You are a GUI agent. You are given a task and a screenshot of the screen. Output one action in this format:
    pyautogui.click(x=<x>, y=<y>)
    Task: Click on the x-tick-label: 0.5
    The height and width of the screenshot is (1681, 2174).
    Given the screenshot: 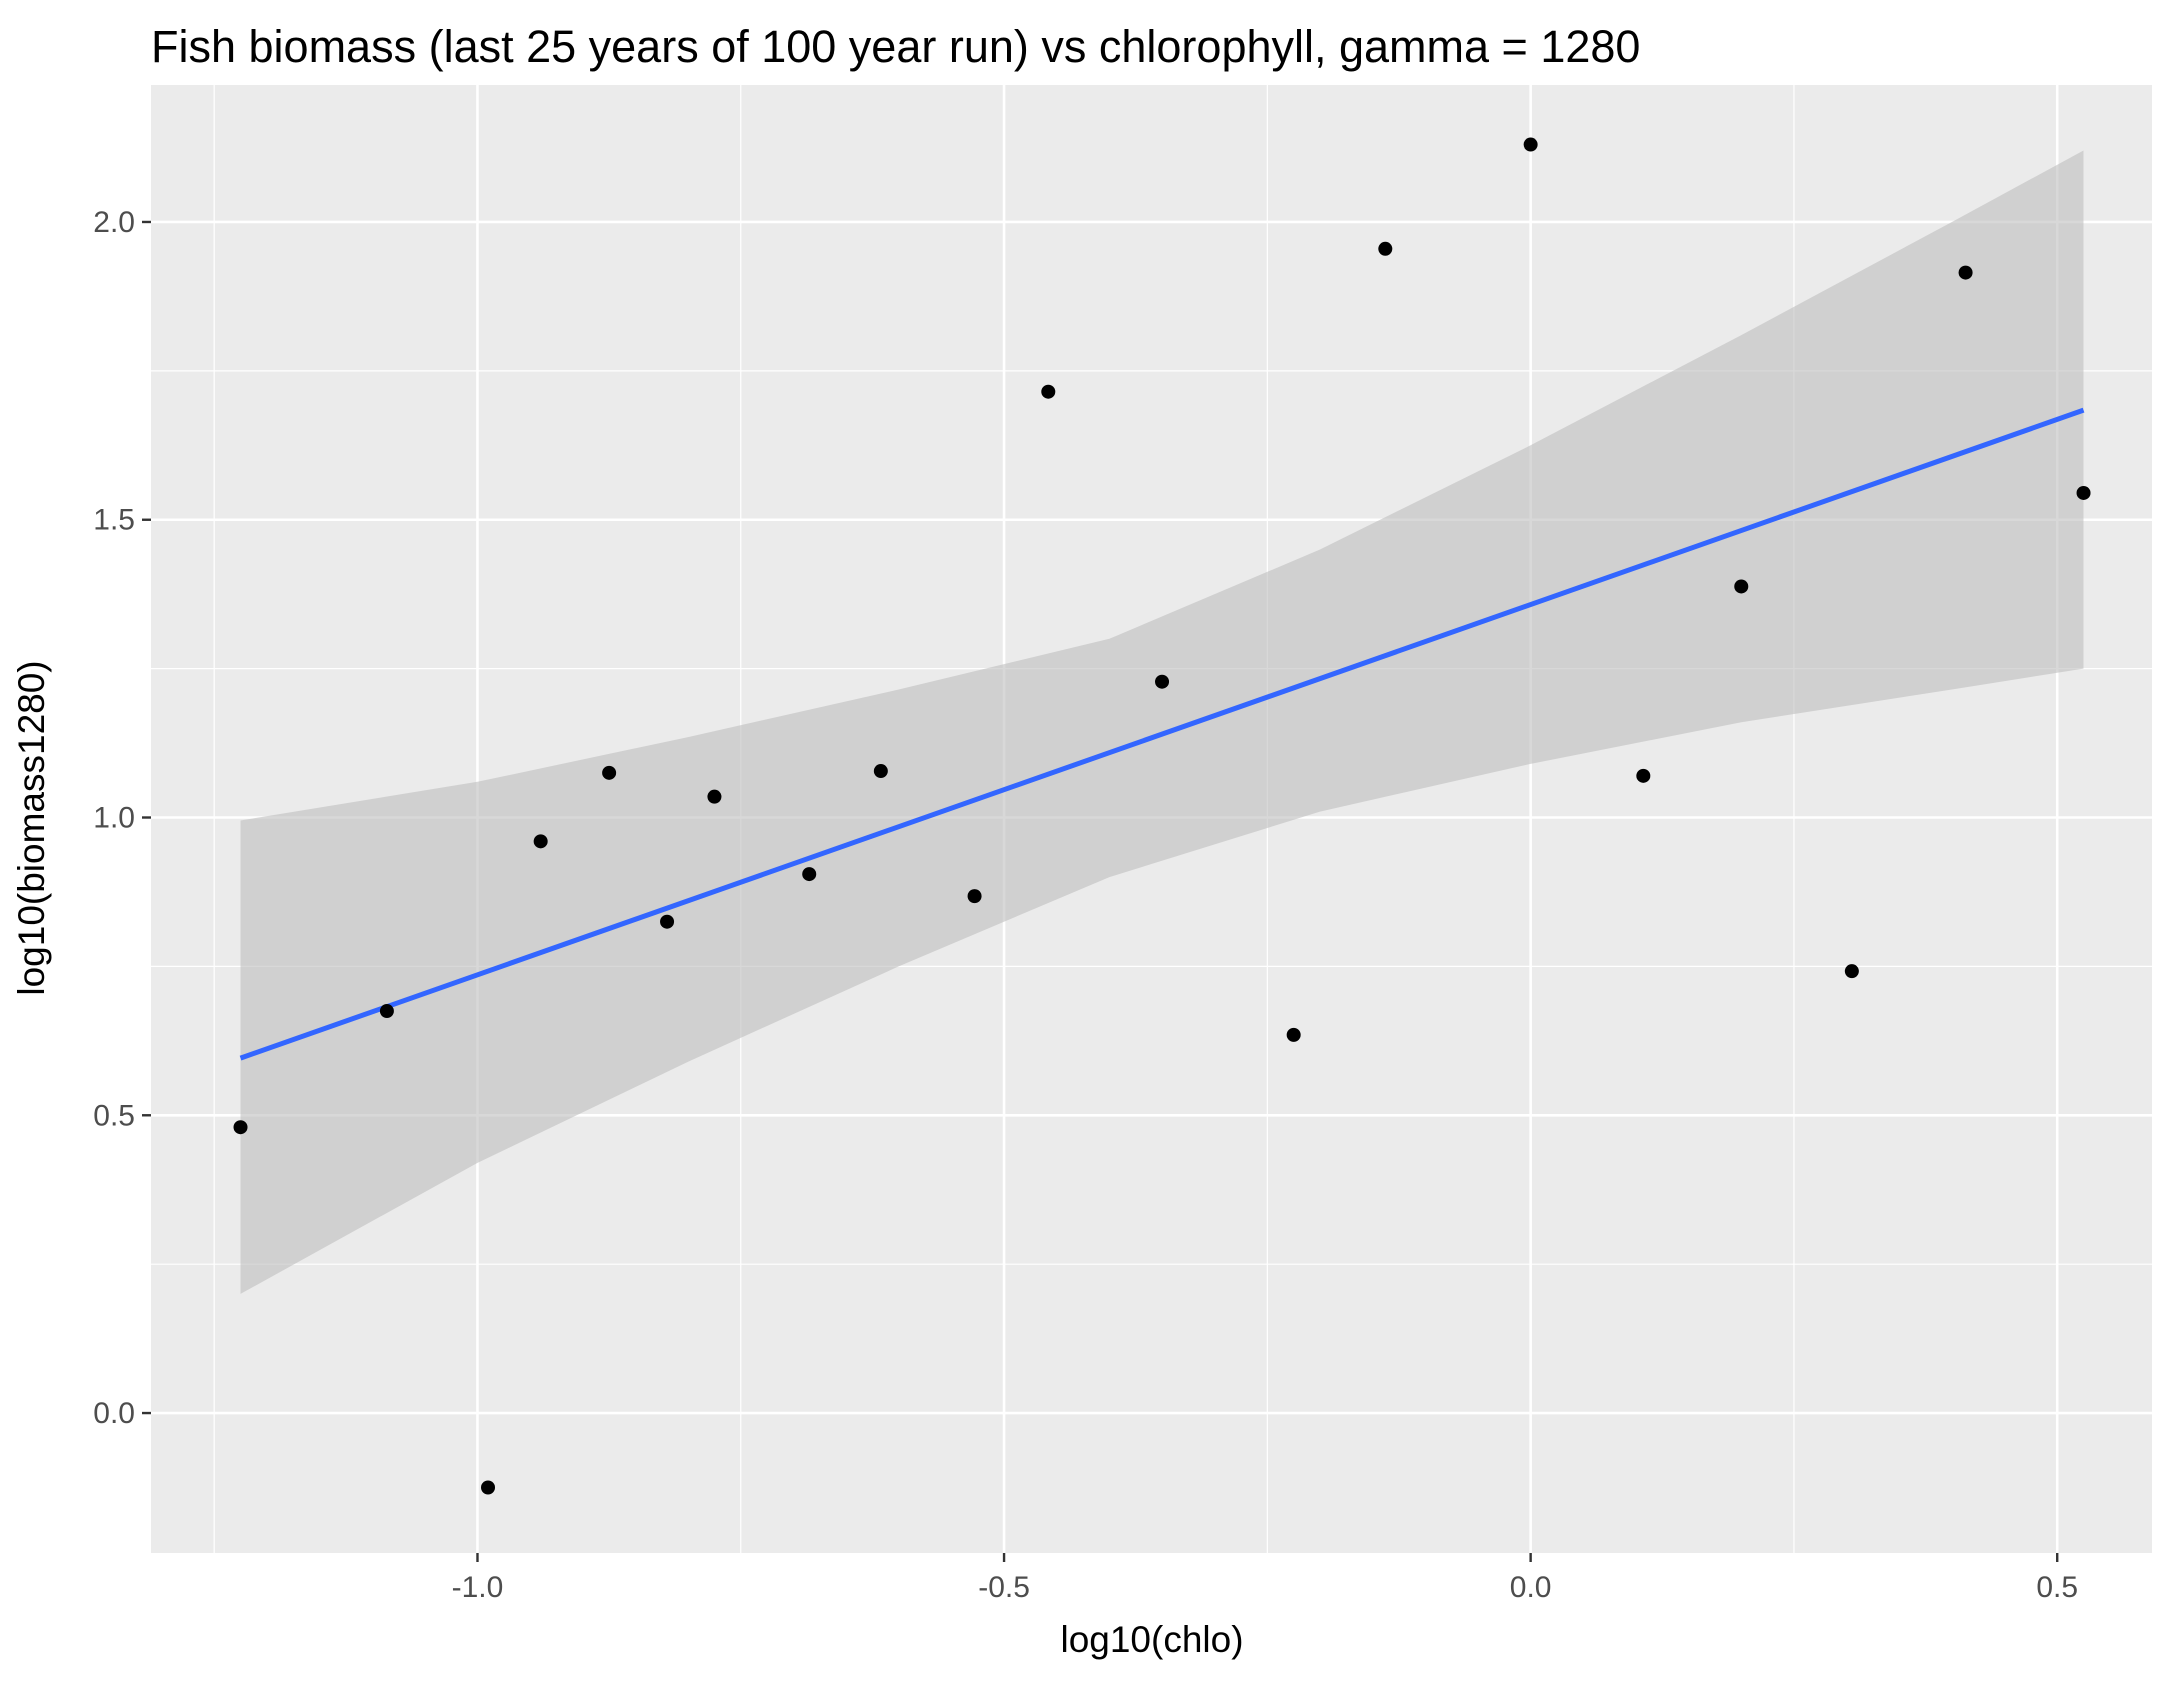 What is the action you would take?
    pyautogui.click(x=2057, y=1587)
    